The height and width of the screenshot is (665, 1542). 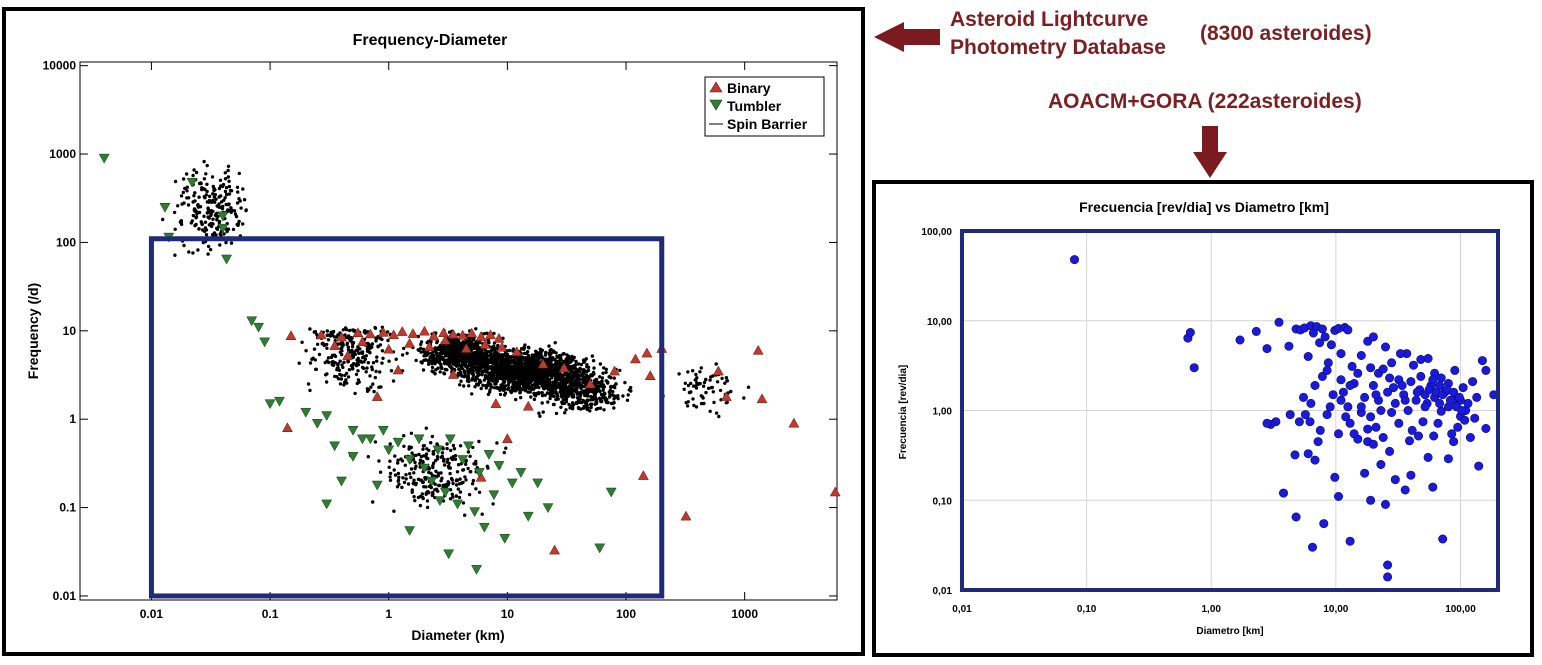 I want to click on right-x-tick-label: 0,10, so click(x=1087, y=609).